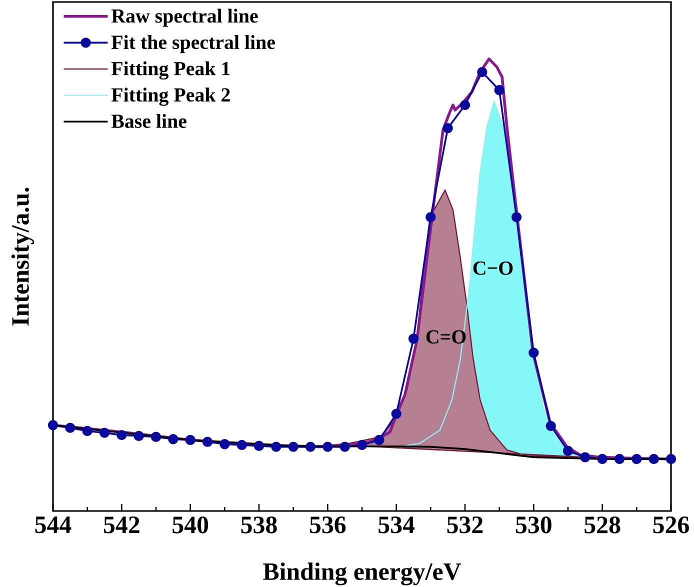 The image size is (694, 587). I want to click on x-axis-title: Binding energy/eV, so click(362, 574).